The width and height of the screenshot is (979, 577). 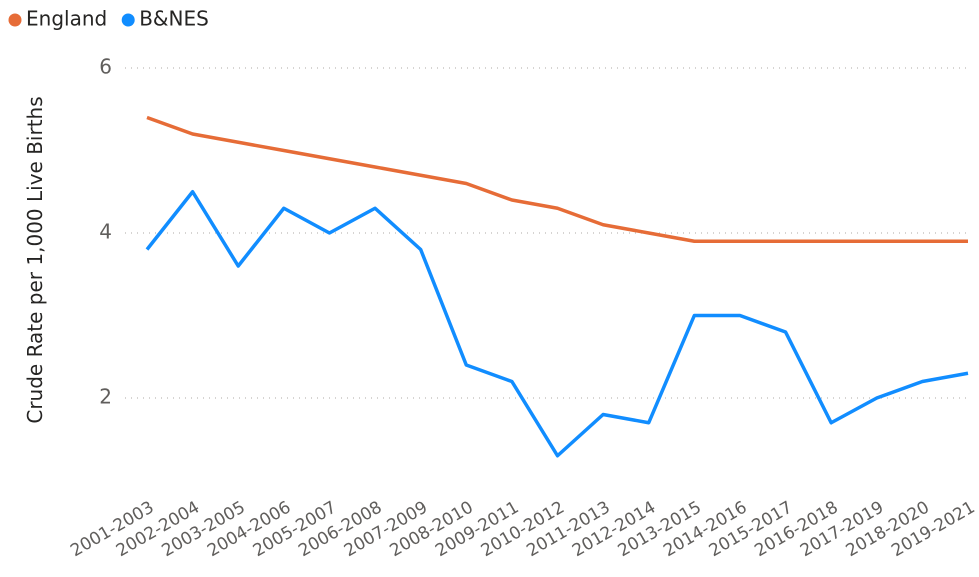 What do you see at coordinates (174, 19) in the screenshot?
I see `legend-label: B&NES` at bounding box center [174, 19].